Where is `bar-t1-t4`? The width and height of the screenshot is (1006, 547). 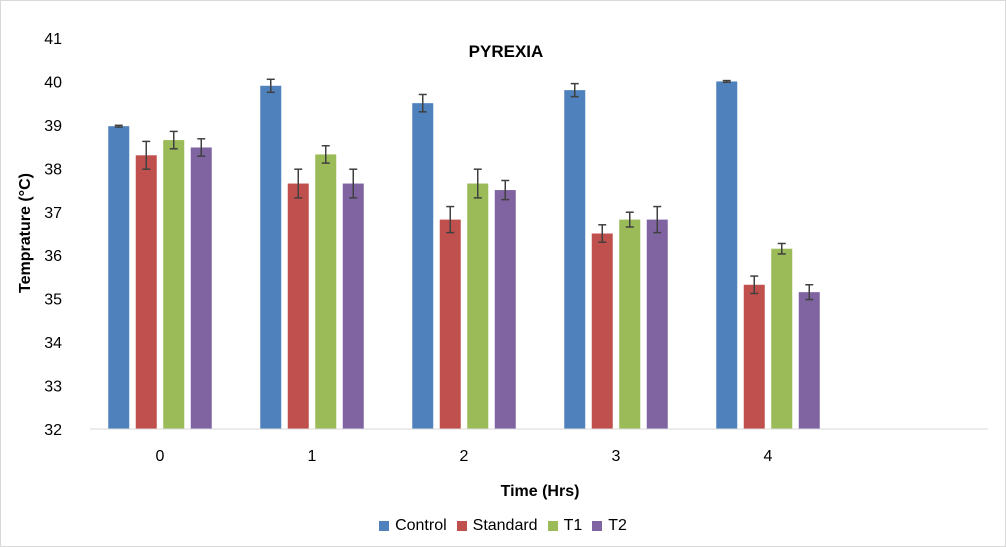
bar-t1-t4 is located at coordinates (782, 338).